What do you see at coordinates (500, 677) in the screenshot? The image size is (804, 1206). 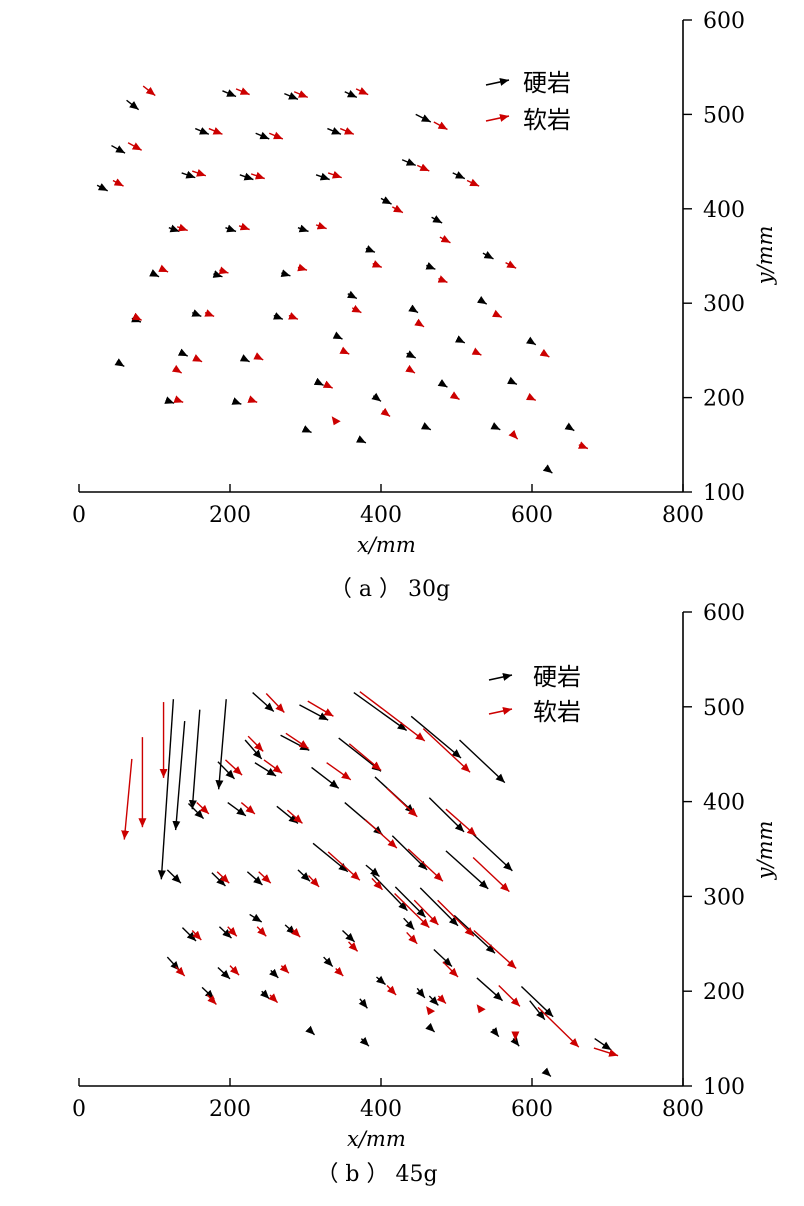 I see `legend-hard-arrow` at bounding box center [500, 677].